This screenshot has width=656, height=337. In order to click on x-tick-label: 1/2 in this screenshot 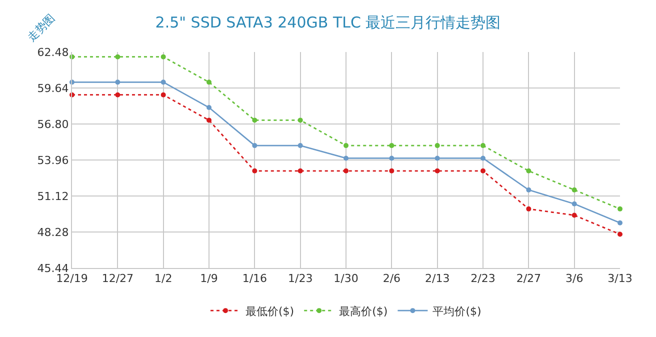, I will do `click(163, 279)`.